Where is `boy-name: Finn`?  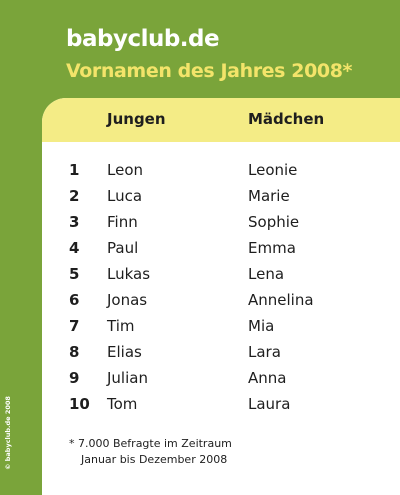 boy-name: Finn is located at coordinates (122, 222).